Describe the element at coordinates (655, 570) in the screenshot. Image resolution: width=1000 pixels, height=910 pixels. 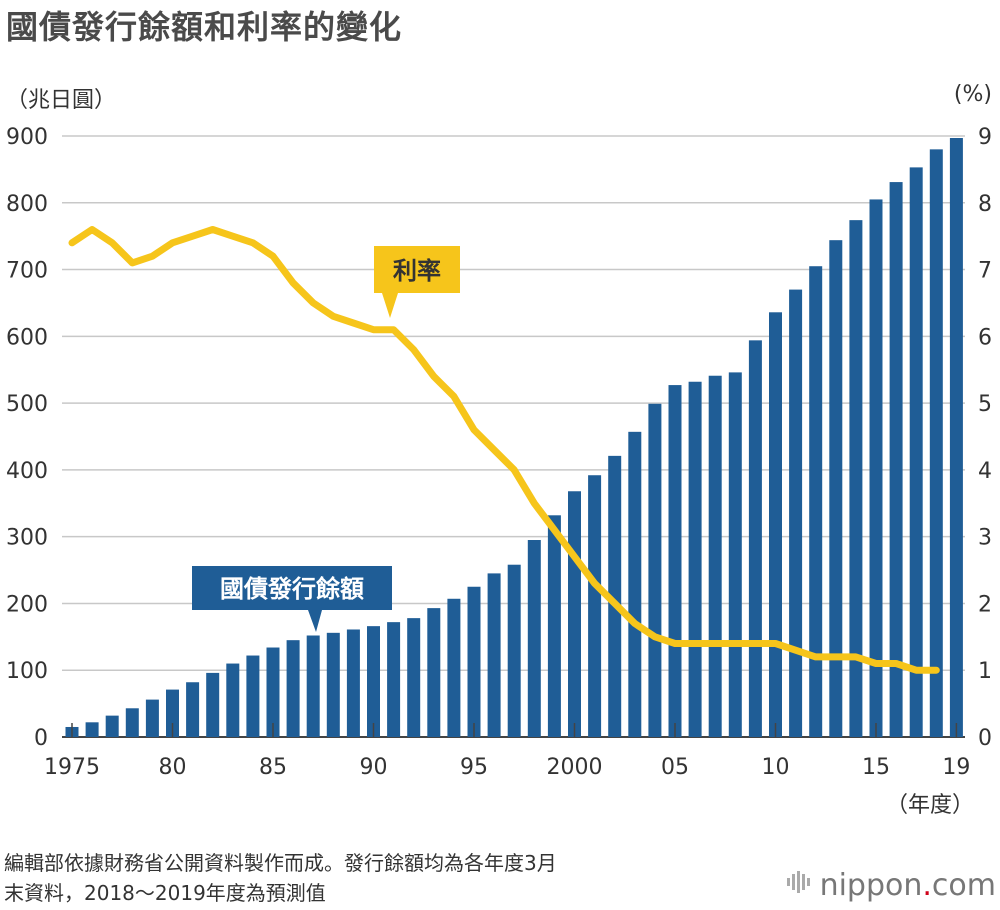
I see `bar-2004` at that location.